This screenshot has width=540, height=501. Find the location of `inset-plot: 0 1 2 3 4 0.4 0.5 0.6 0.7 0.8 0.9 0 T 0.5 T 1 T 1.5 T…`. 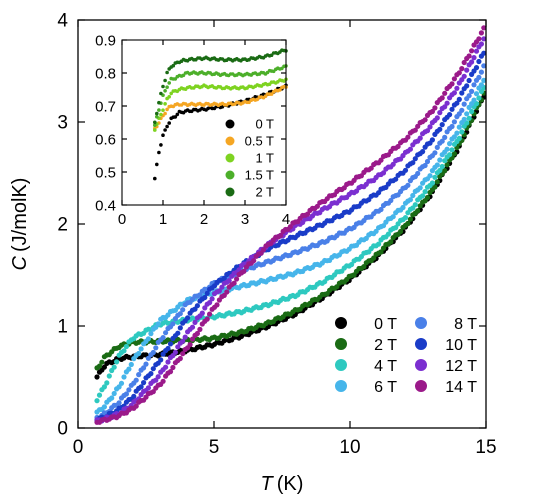

inset-plot: 0 1 2 3 4 0.4 0.5 0.6 0.7 0.8 0.9 0 T 0.5 T 1 T 1.5 T… is located at coordinates (192, 130).